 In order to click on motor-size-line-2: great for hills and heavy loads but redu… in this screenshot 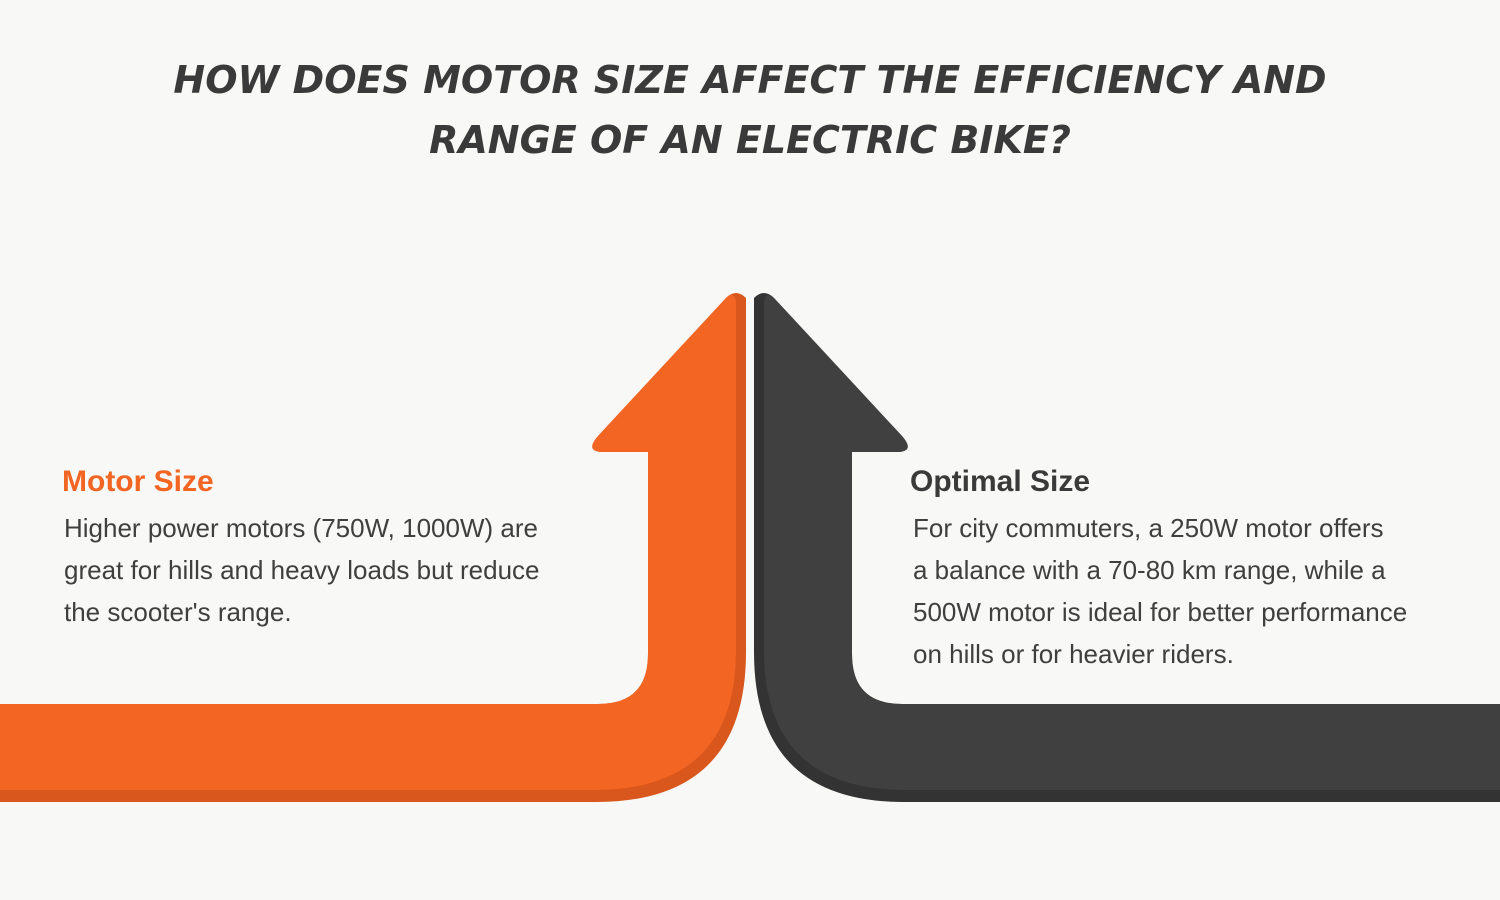, I will do `click(302, 570)`.